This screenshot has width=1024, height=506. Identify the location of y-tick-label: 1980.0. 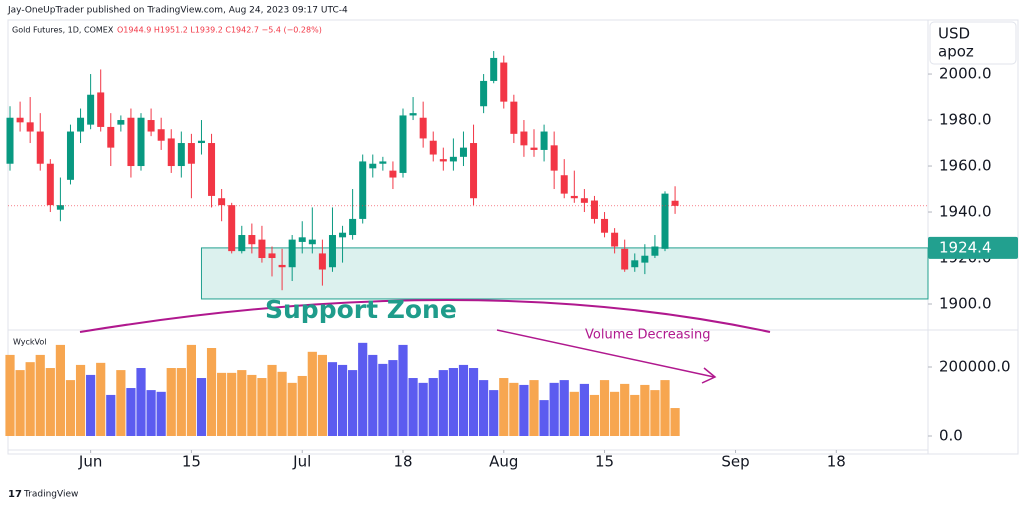
(965, 120).